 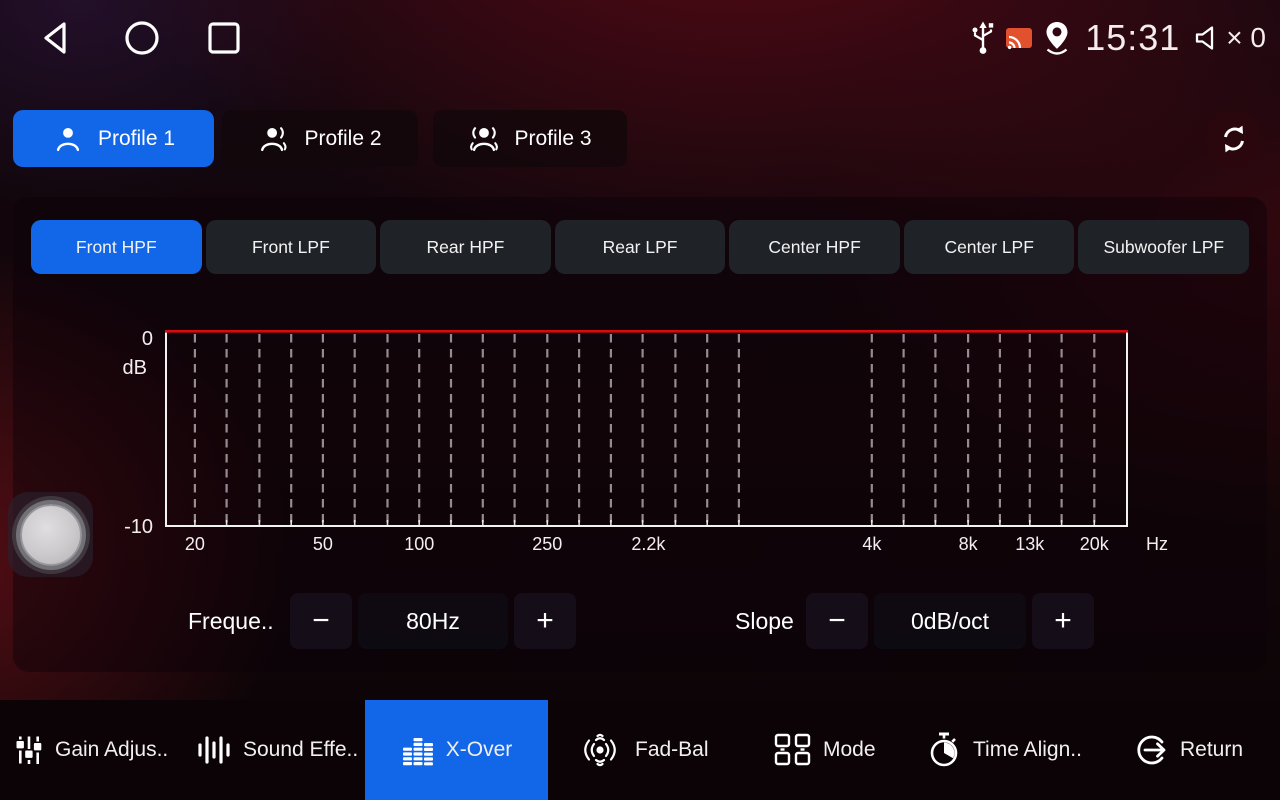 What do you see at coordinates (134, 368) in the screenshot?
I see `y-axis-unit-label: dB` at bounding box center [134, 368].